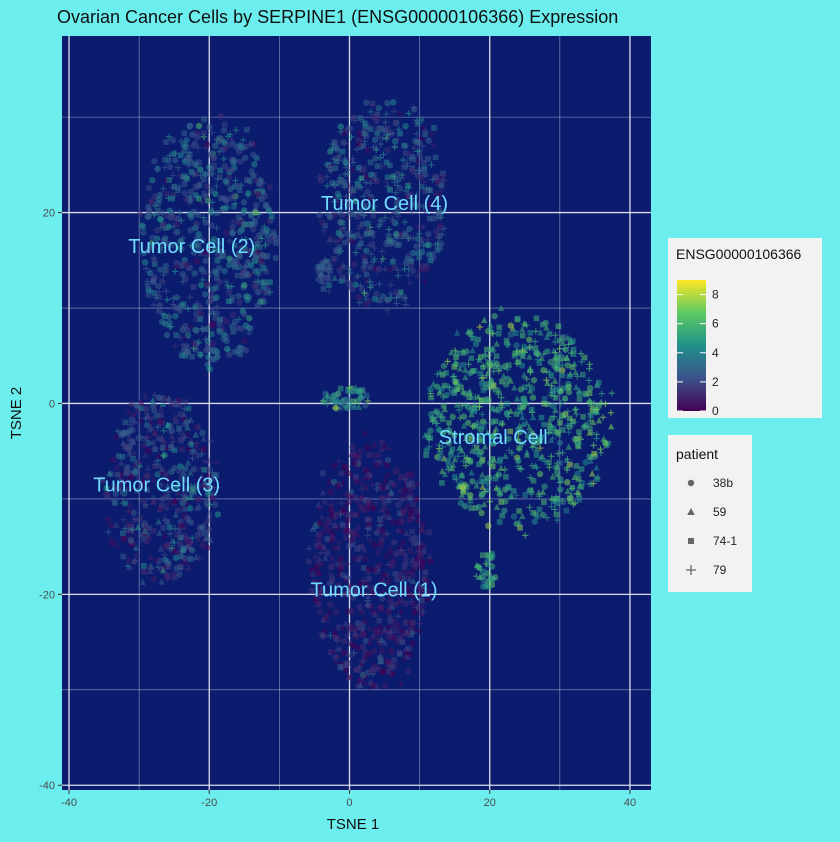 This screenshot has width=840, height=842. Describe the element at coordinates (52, 404) in the screenshot. I see `y-tick-label: 0` at that location.